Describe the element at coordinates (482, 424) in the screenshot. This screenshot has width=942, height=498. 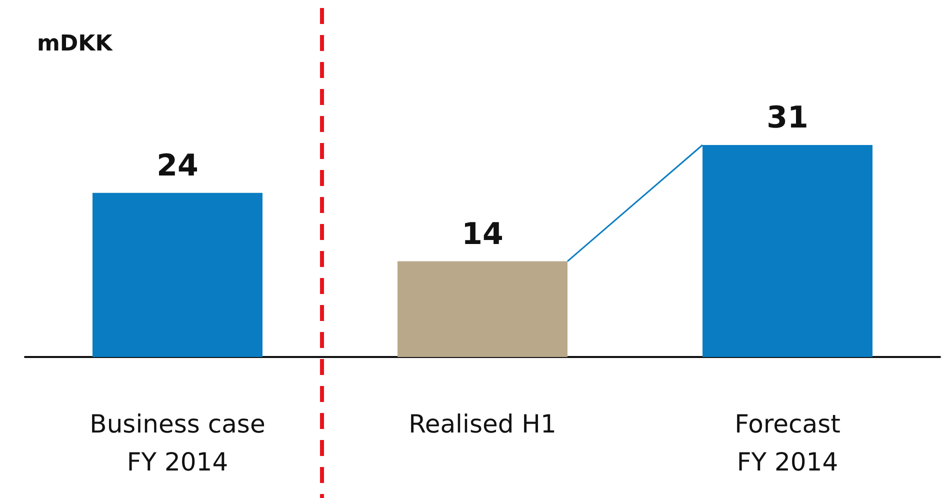
I see `x-tick-label: Realised H1` at that location.